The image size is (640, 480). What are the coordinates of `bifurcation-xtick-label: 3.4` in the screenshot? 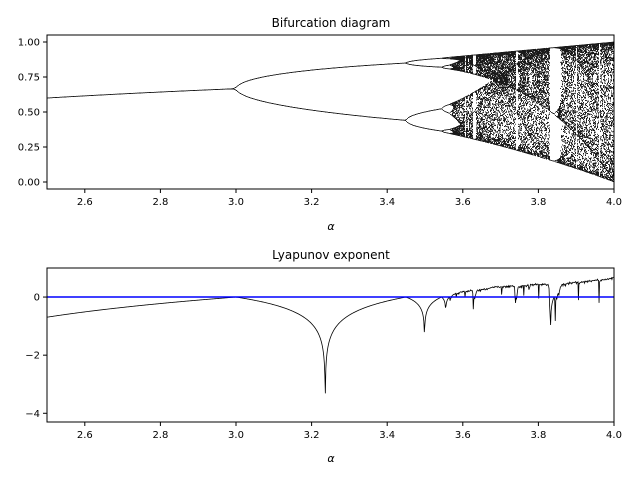 It's located at (387, 202).